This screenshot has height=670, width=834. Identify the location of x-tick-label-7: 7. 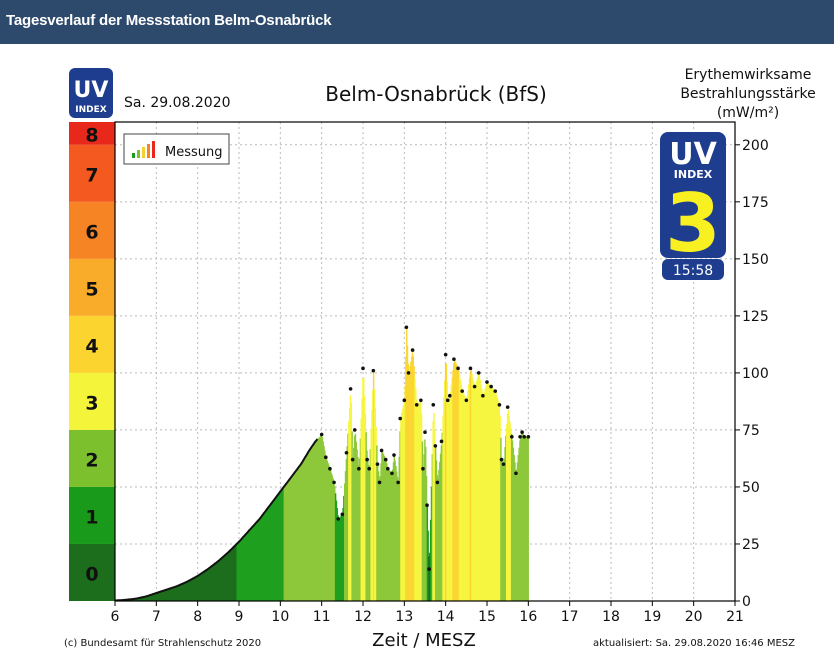
(156, 617).